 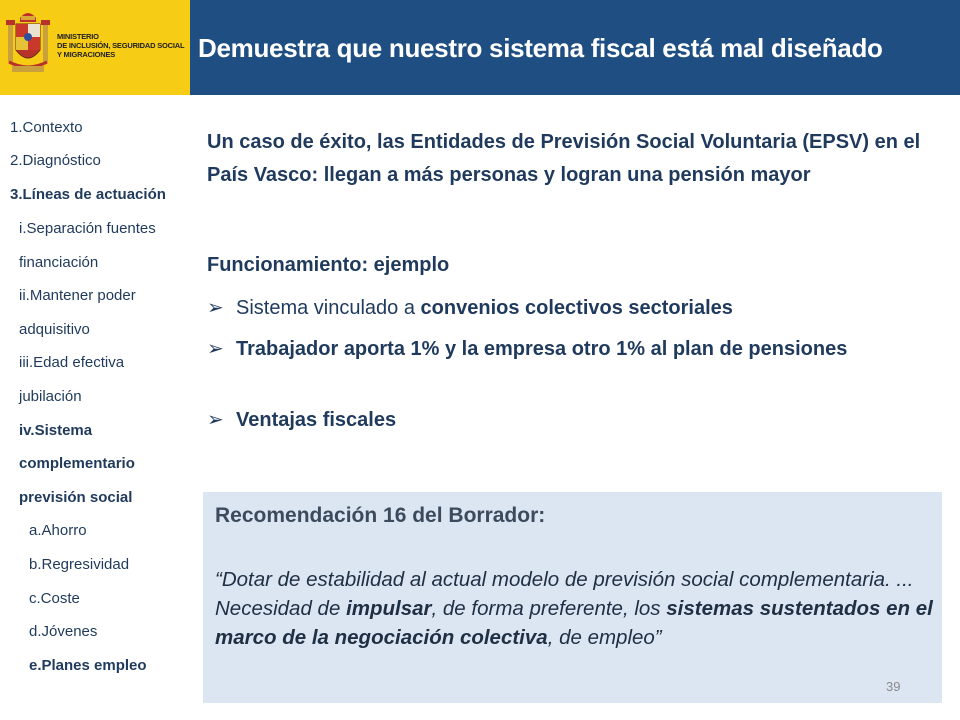 What do you see at coordinates (59, 262) in the screenshot?
I see `nav-item-separacion-cont: financiación` at bounding box center [59, 262].